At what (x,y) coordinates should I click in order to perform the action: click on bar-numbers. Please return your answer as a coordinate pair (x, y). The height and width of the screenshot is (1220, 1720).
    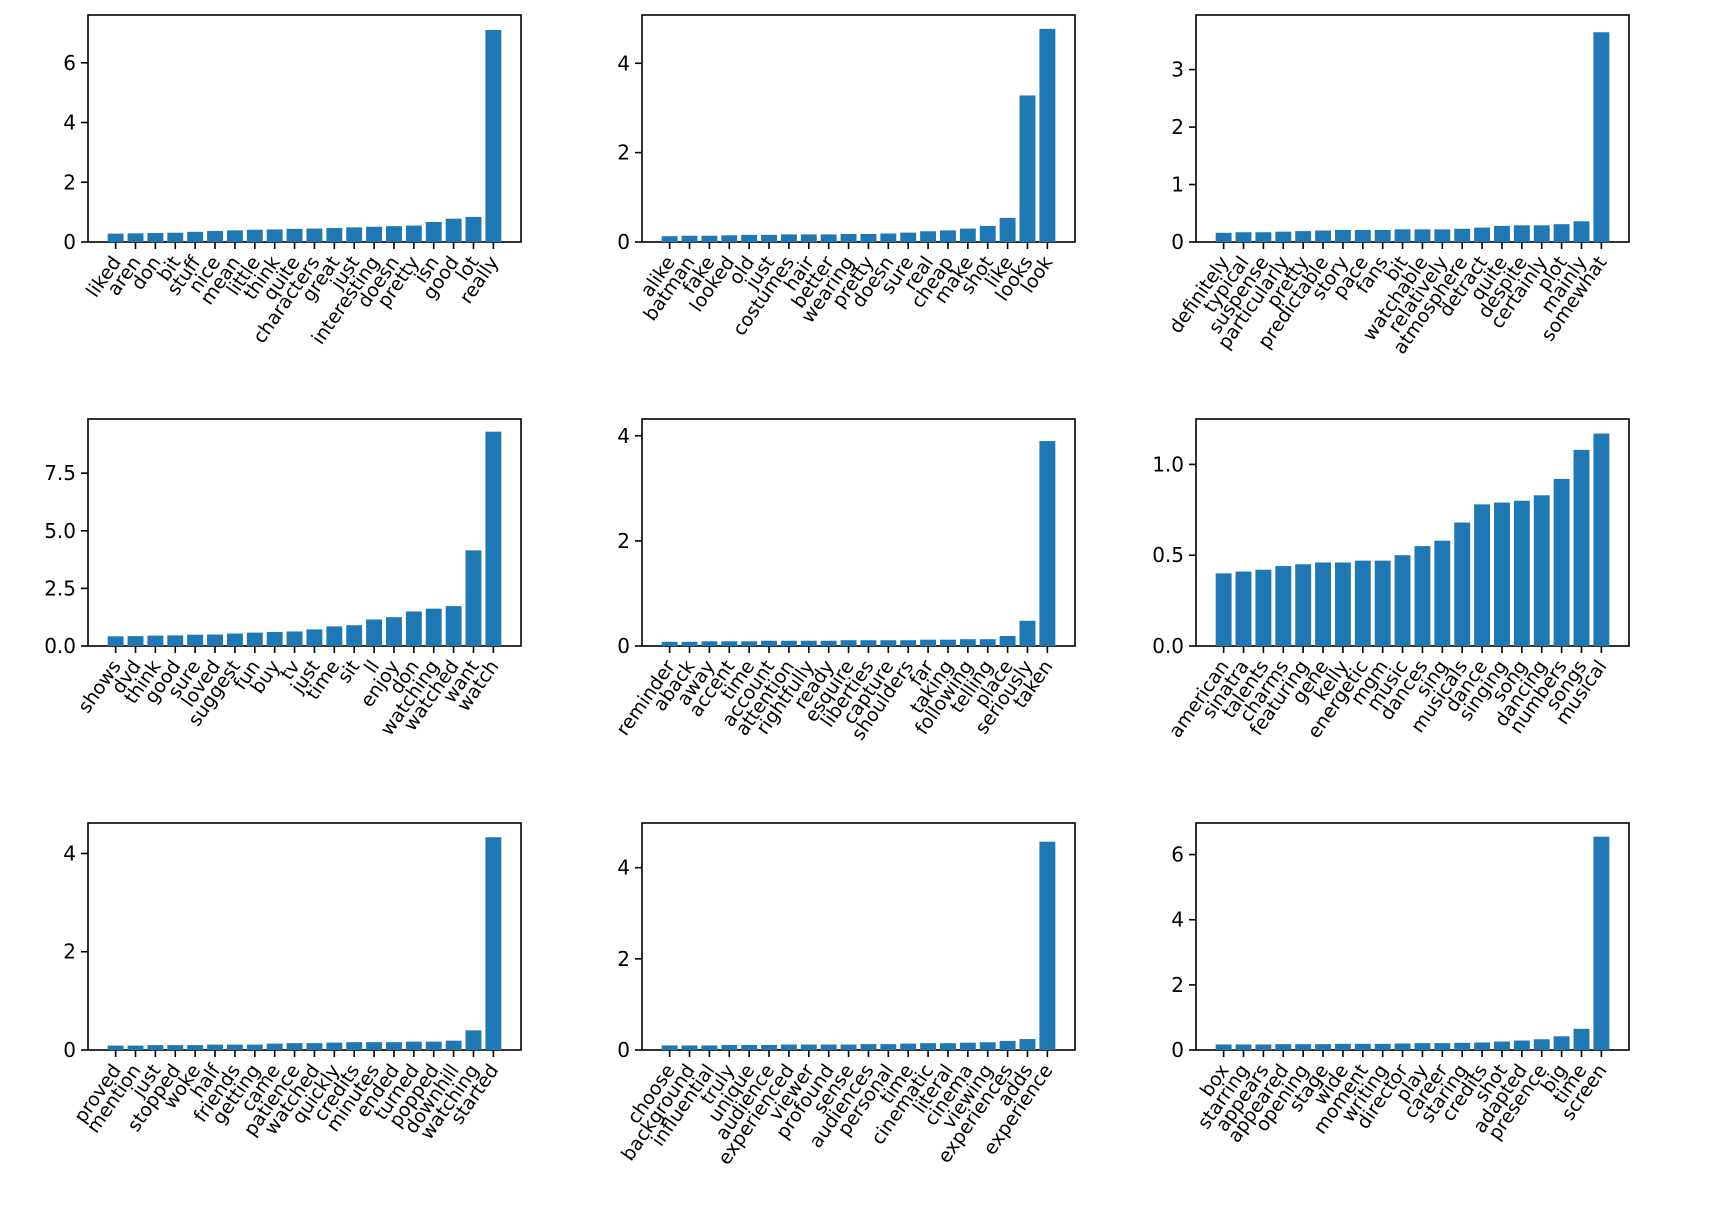
    Looking at the image, I should click on (1561, 562).